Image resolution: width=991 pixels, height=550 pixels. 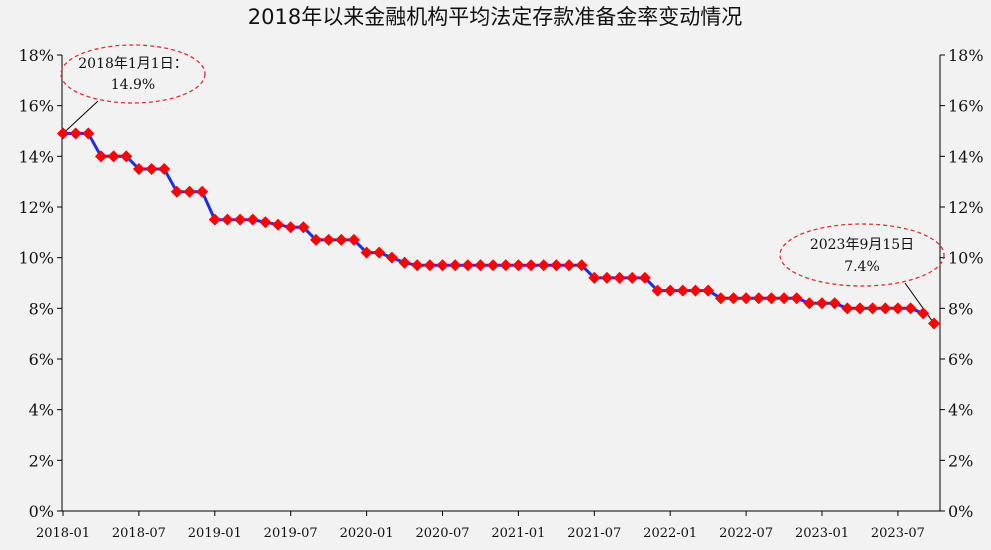 What do you see at coordinates (139, 533) in the screenshot?
I see `x-tick-label: 2018-07` at bounding box center [139, 533].